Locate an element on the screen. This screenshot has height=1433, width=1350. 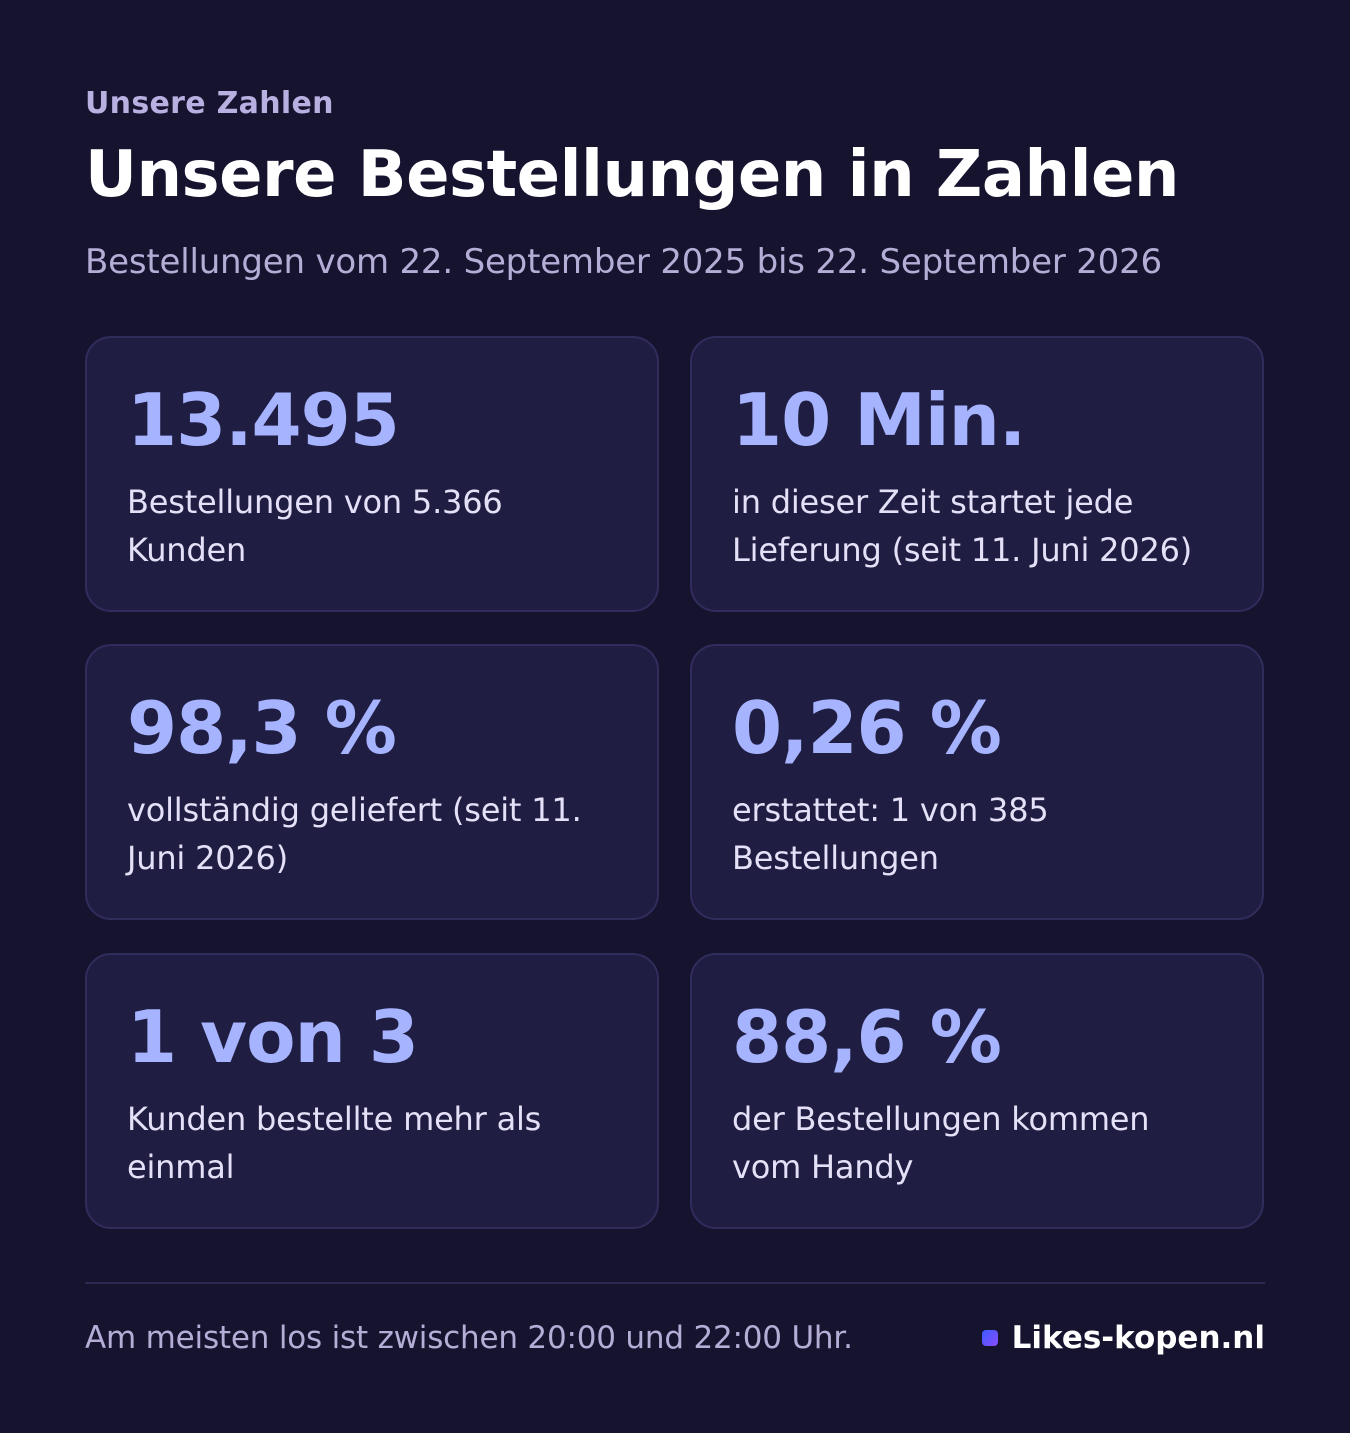
square-dot-icon is located at coordinates (989, 1338).